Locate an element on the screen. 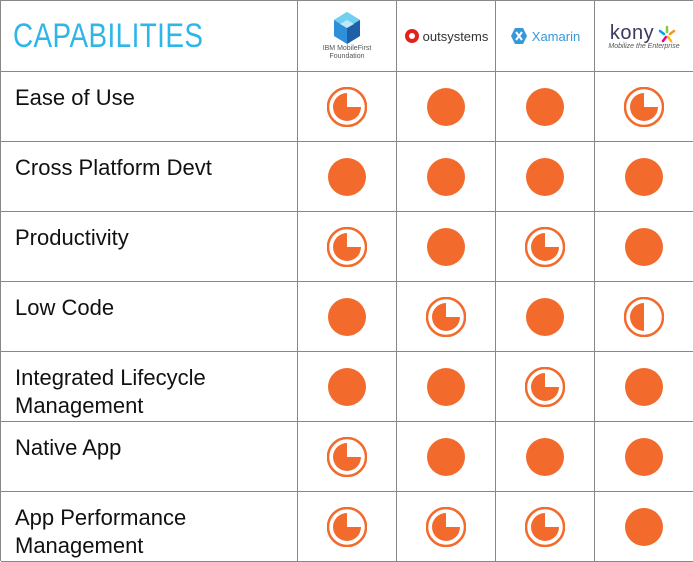 The height and width of the screenshot is (562, 693). kony-tagline: Mobilize the Enterprise is located at coordinates (644, 46).